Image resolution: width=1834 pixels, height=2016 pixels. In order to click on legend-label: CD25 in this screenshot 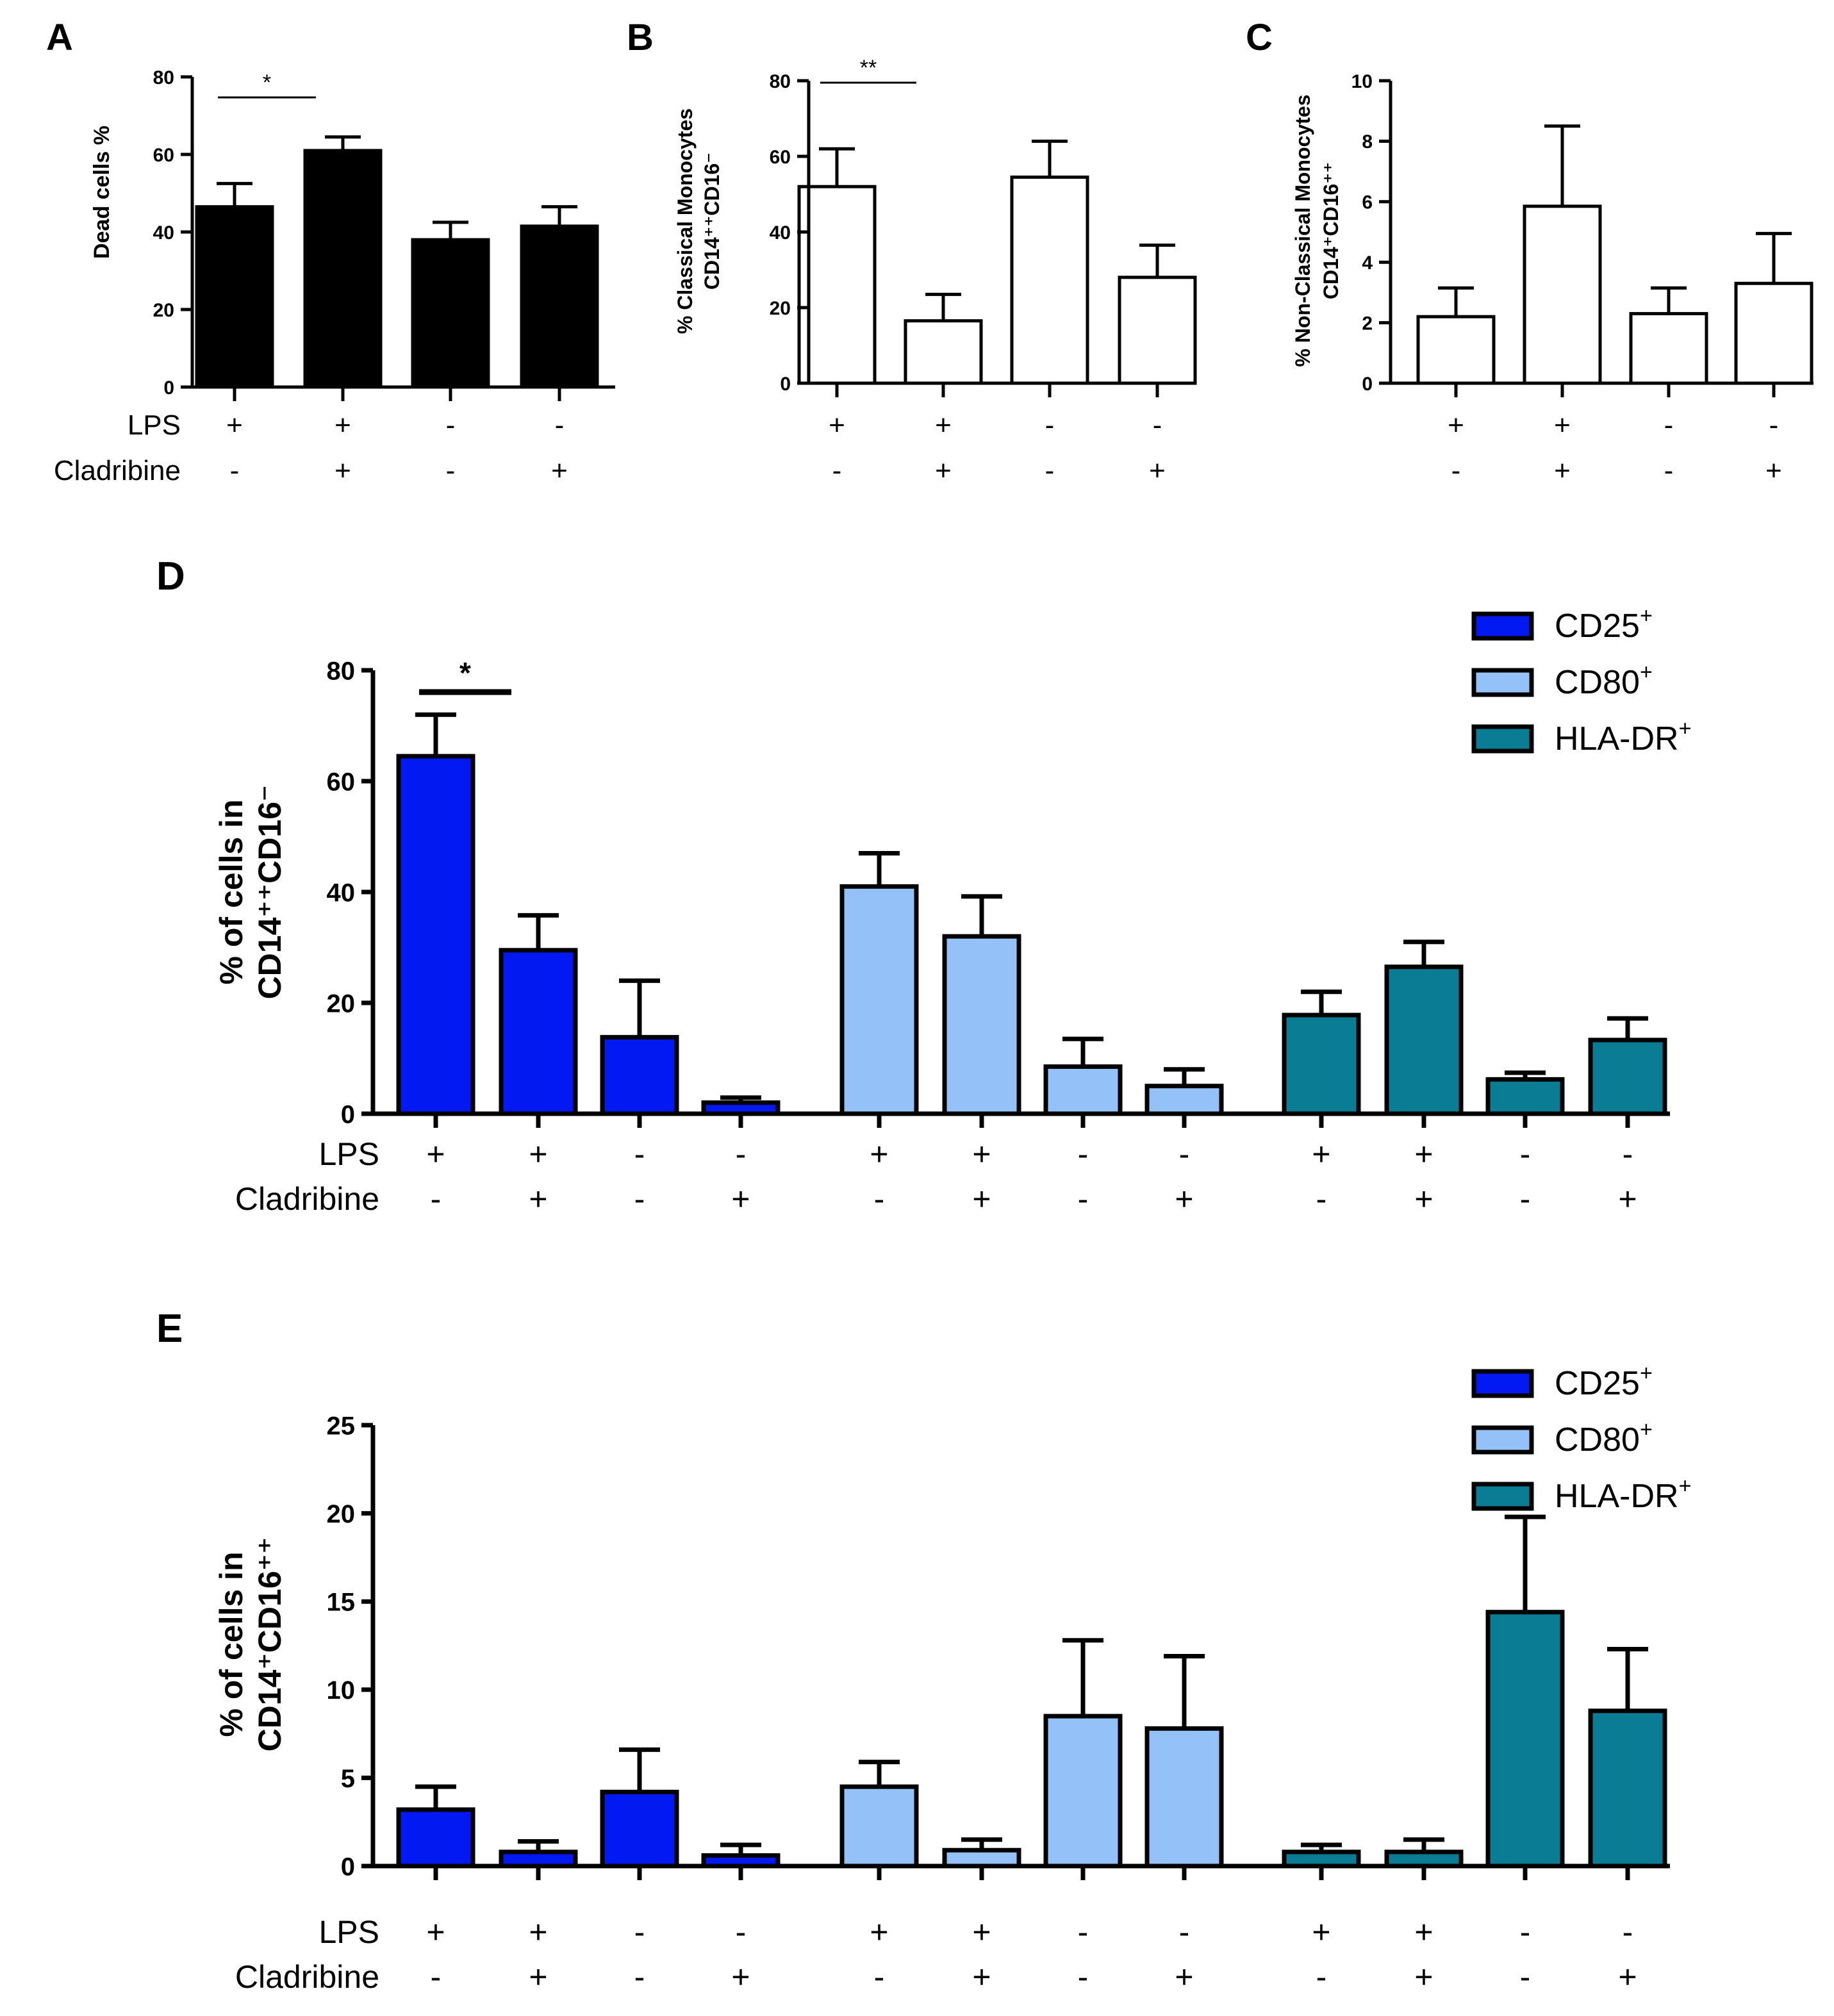, I will do `click(1597, 1383)`.